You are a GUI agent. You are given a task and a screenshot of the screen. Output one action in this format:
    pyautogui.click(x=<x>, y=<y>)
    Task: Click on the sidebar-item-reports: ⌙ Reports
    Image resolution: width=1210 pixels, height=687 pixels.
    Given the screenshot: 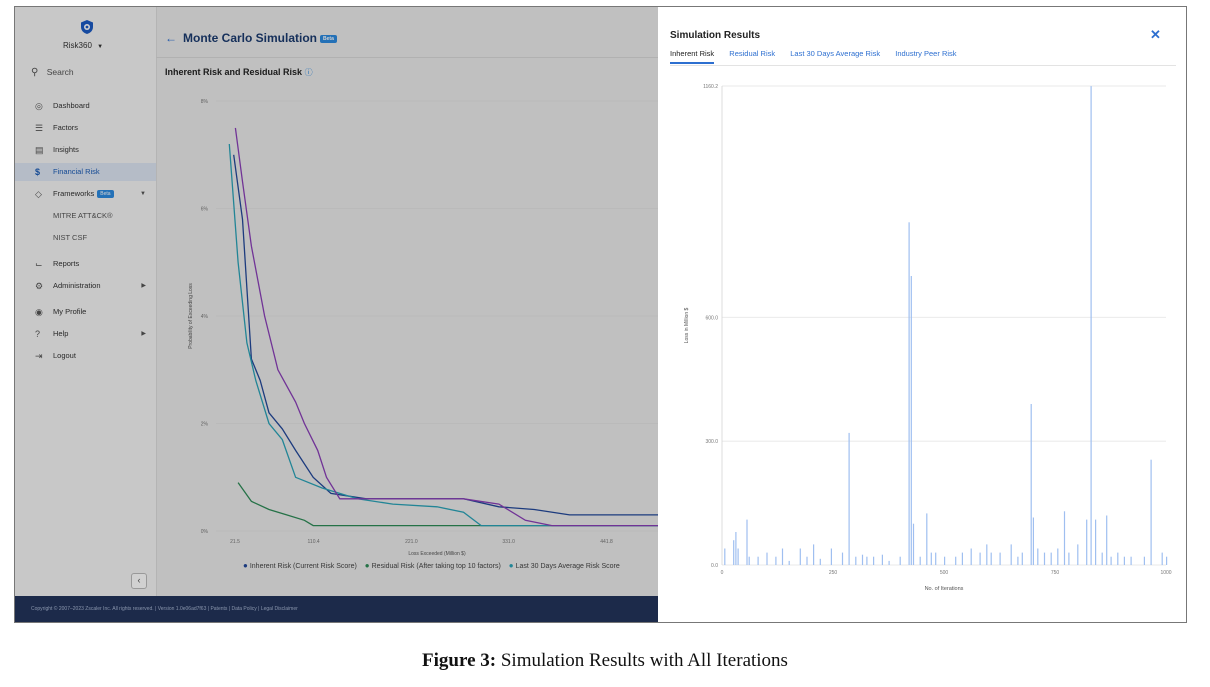 What is the action you would take?
    pyautogui.click(x=85, y=264)
    